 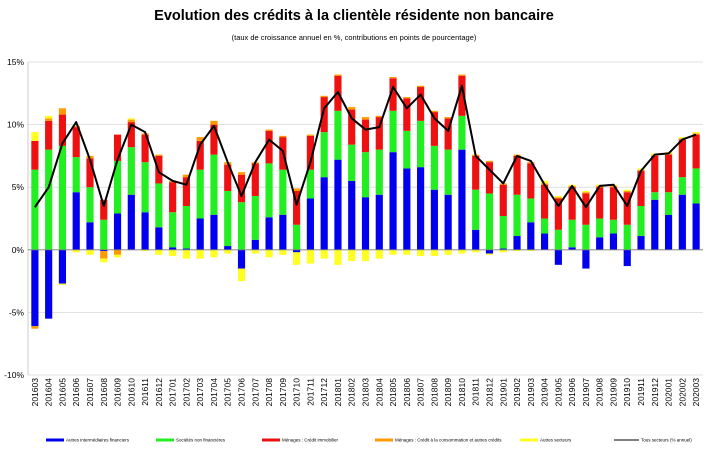 I want to click on x-tick-label: 201707, so click(x=255, y=392).